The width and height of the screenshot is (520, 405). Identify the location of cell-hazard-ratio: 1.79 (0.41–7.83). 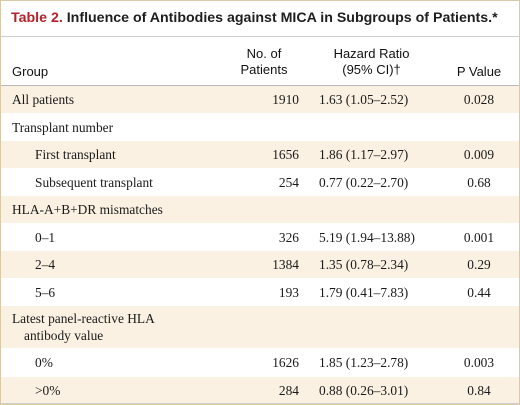
(364, 292).